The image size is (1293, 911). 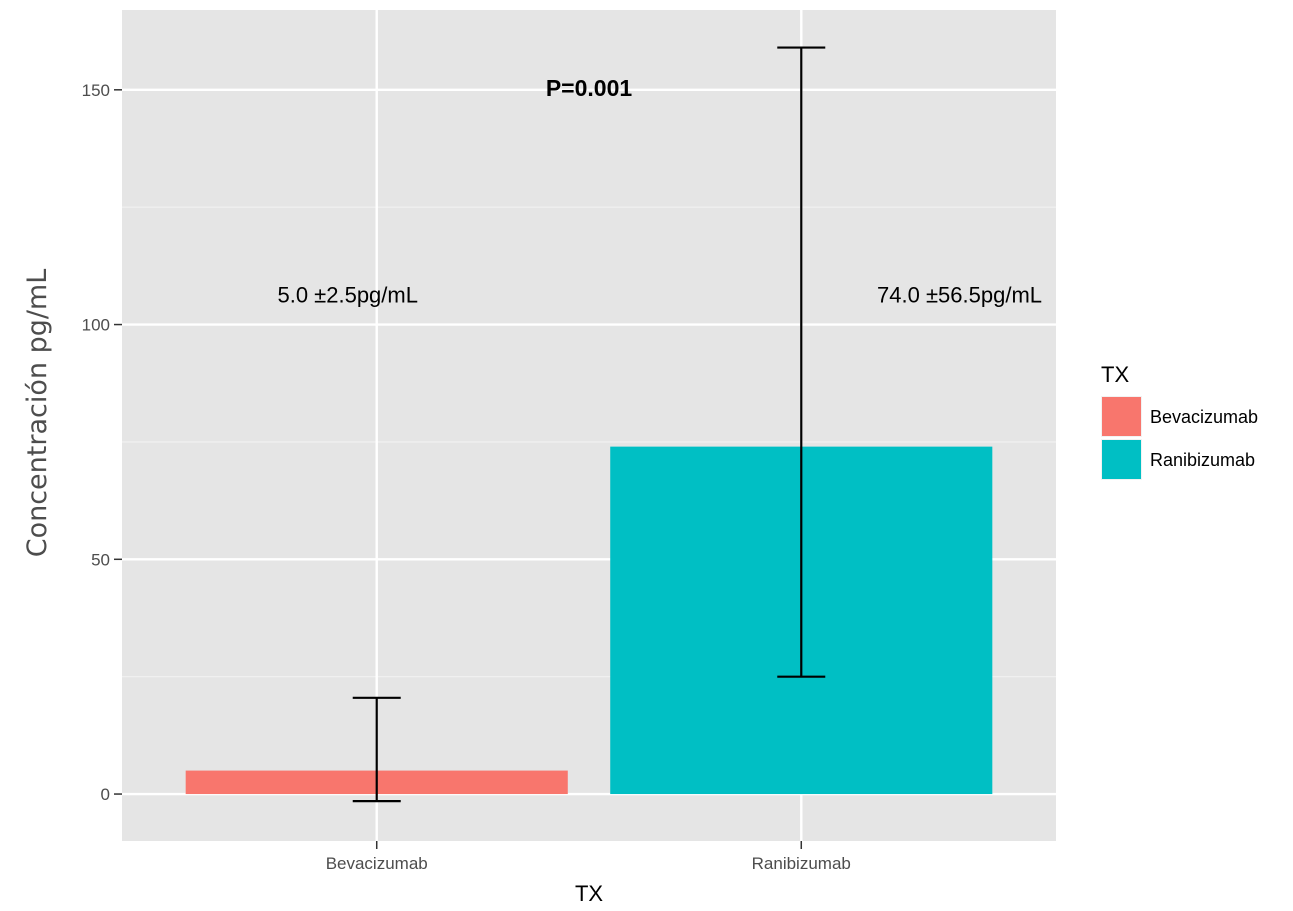 I want to click on y-tick-label: 50, so click(x=100, y=559).